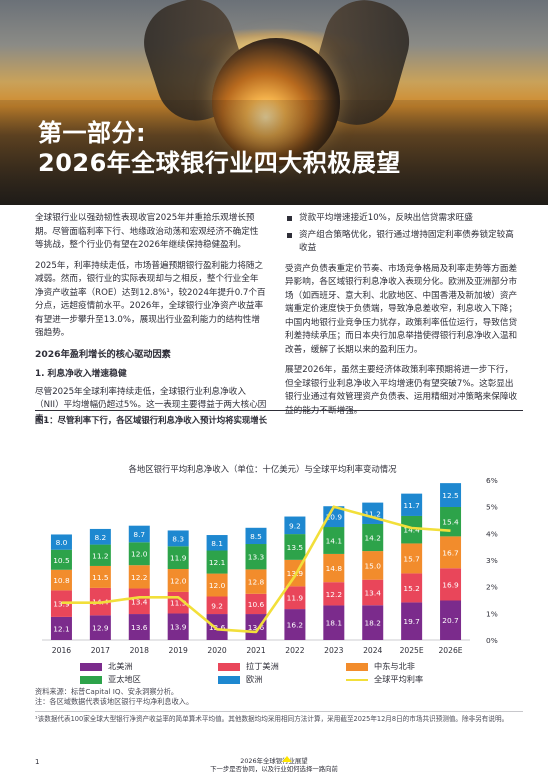  I want to click on data-label: 10.9, so click(334, 517).